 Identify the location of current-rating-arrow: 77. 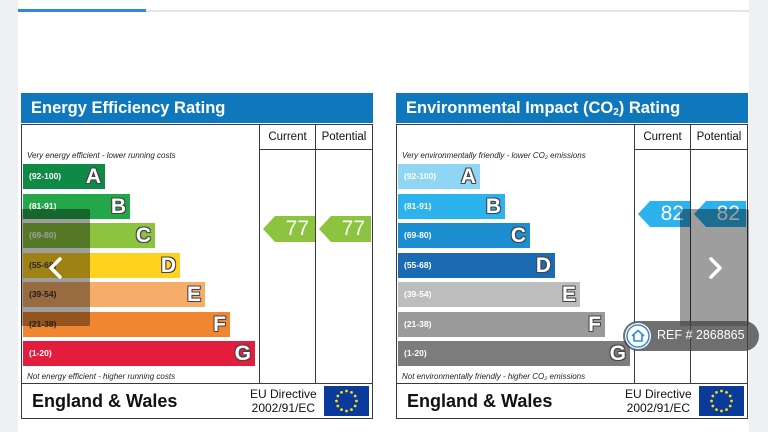
(289, 229).